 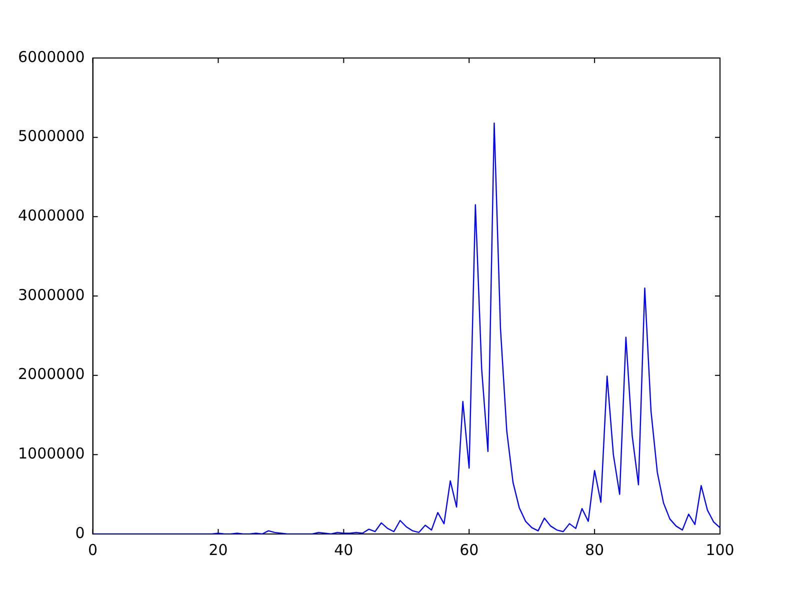 What do you see at coordinates (469, 549) in the screenshot?
I see `x-tick-label: 60` at bounding box center [469, 549].